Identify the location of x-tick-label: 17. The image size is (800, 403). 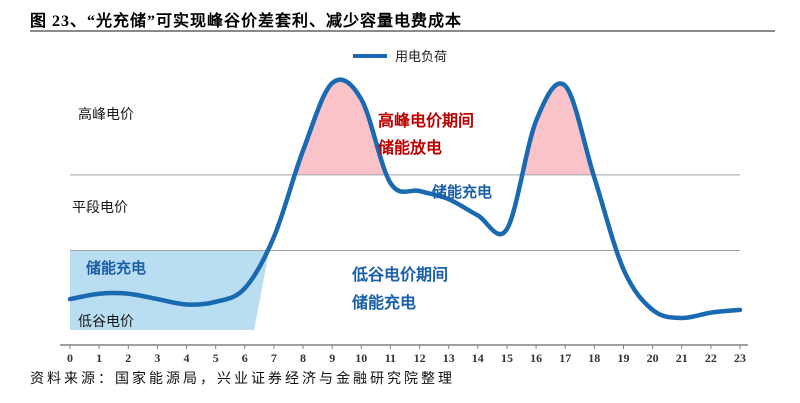
(565, 358).